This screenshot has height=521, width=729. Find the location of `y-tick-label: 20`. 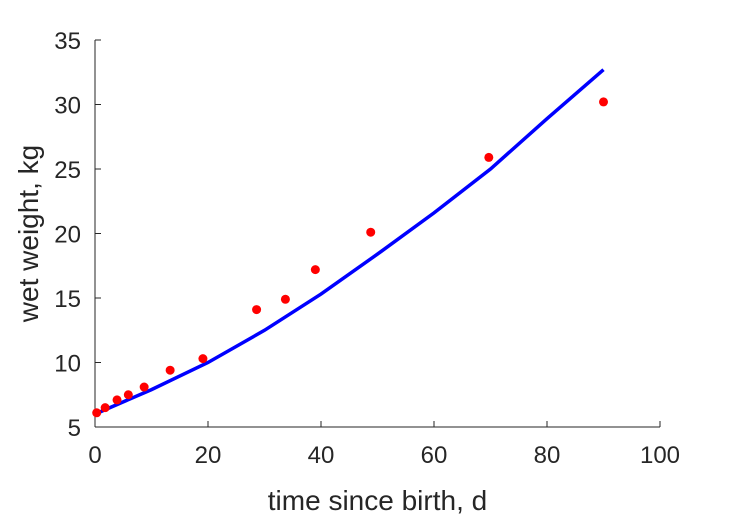

y-tick-label: 20 is located at coordinates (67, 235).